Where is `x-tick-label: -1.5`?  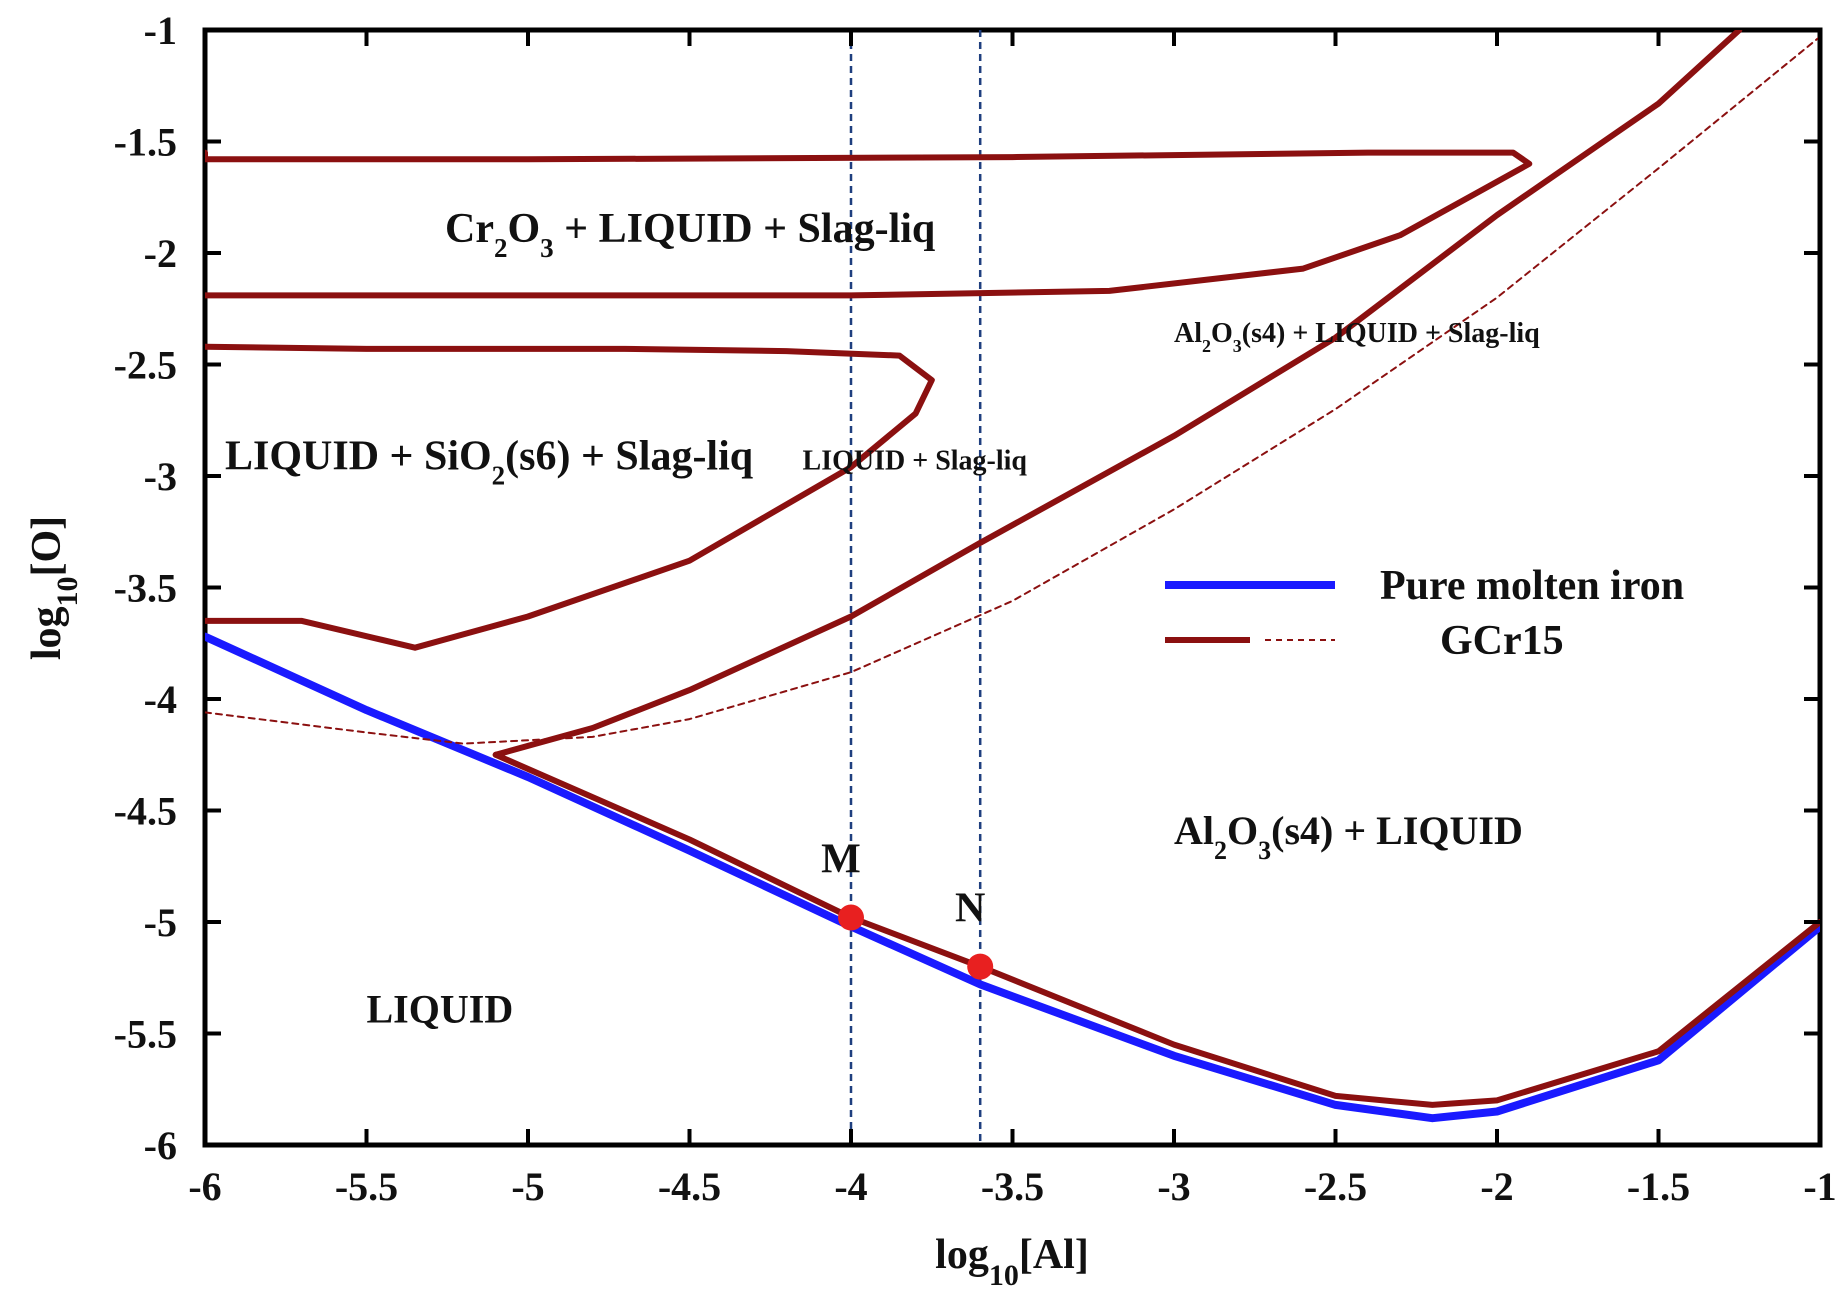 x-tick-label: -1.5 is located at coordinates (1658, 1186).